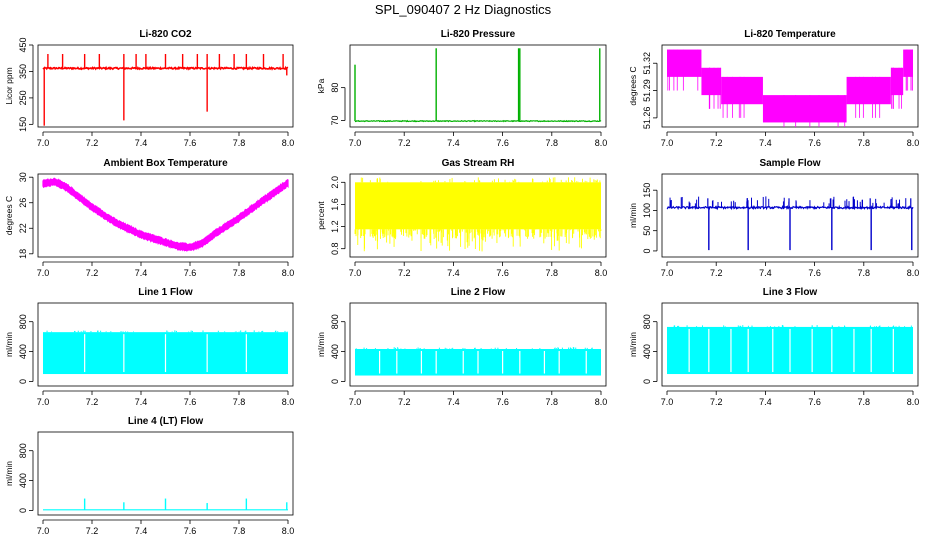  Describe the element at coordinates (478, 292) in the screenshot. I see `panel-title: Line 2 Flow` at that location.